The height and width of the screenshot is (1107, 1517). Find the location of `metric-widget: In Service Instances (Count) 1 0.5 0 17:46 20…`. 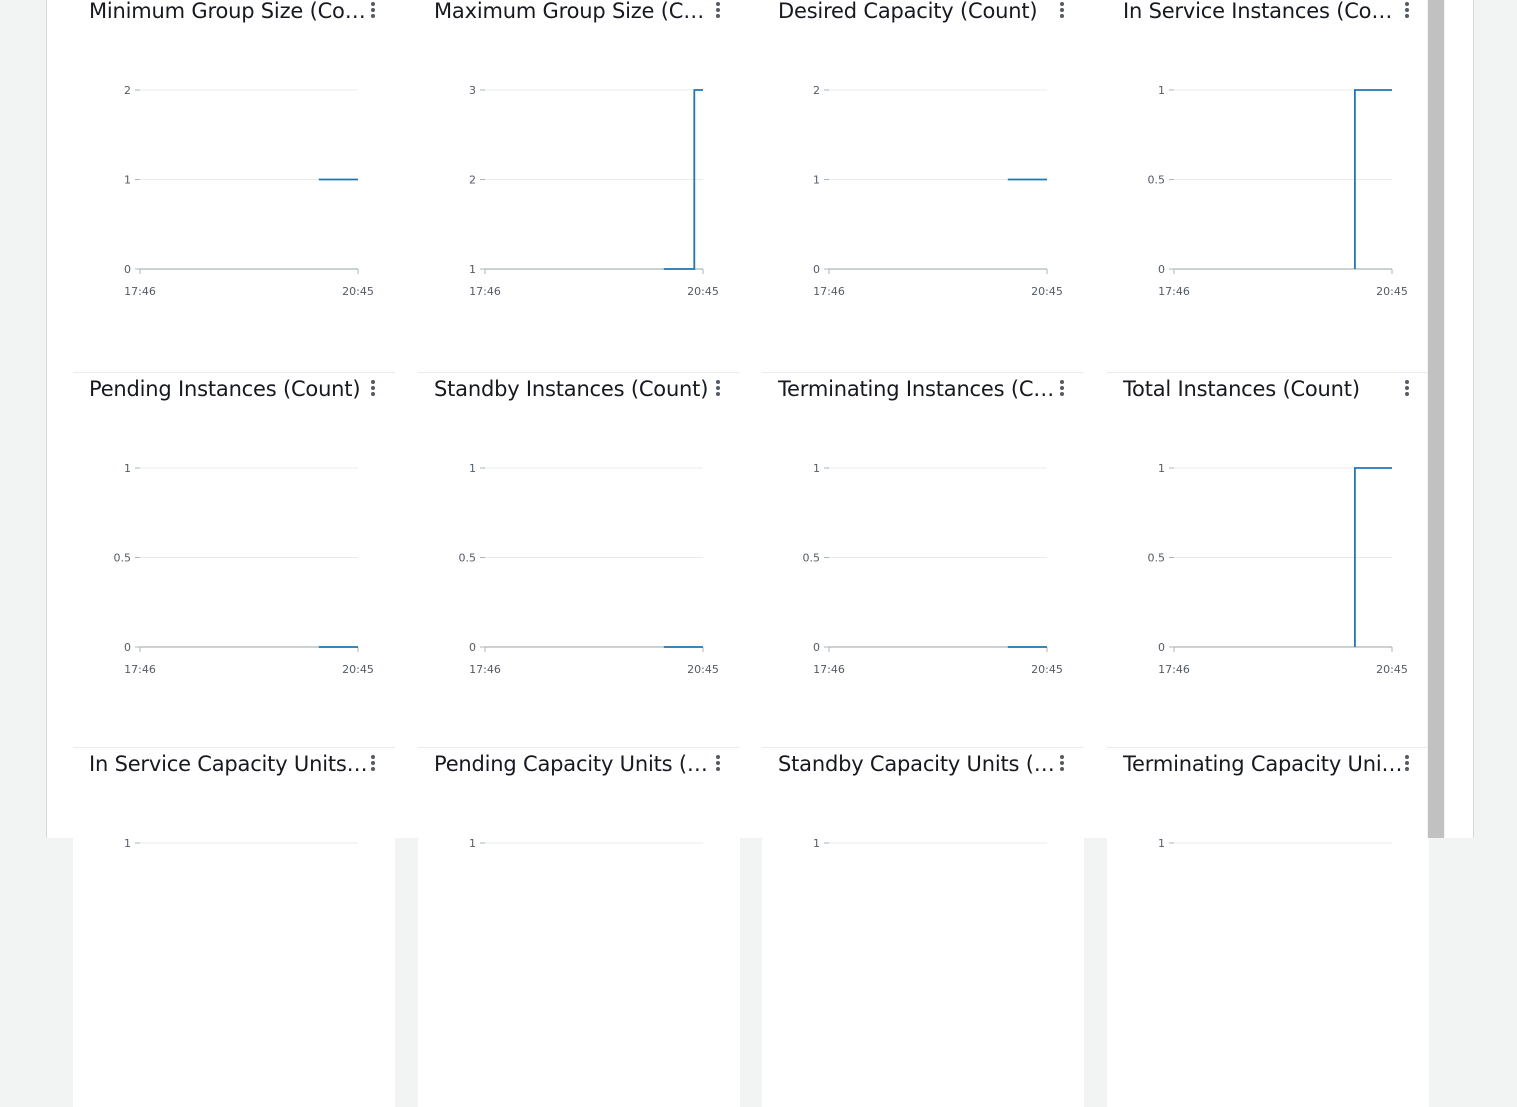

metric-widget: In Service Instances (Count) 1 0.5 0 17:46 20… is located at coordinates (1268, 177).